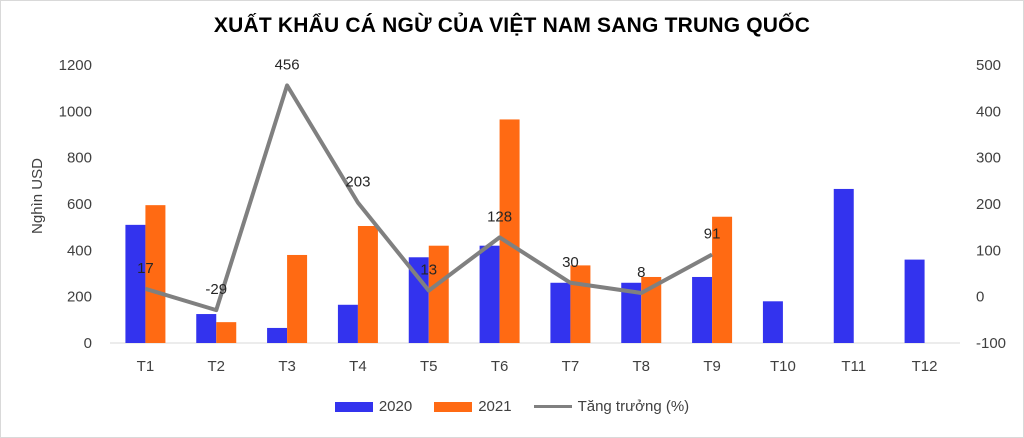 The width and height of the screenshot is (1024, 438). Describe the element at coordinates (418, 300) in the screenshot. I see `bar-2020-T5` at that location.